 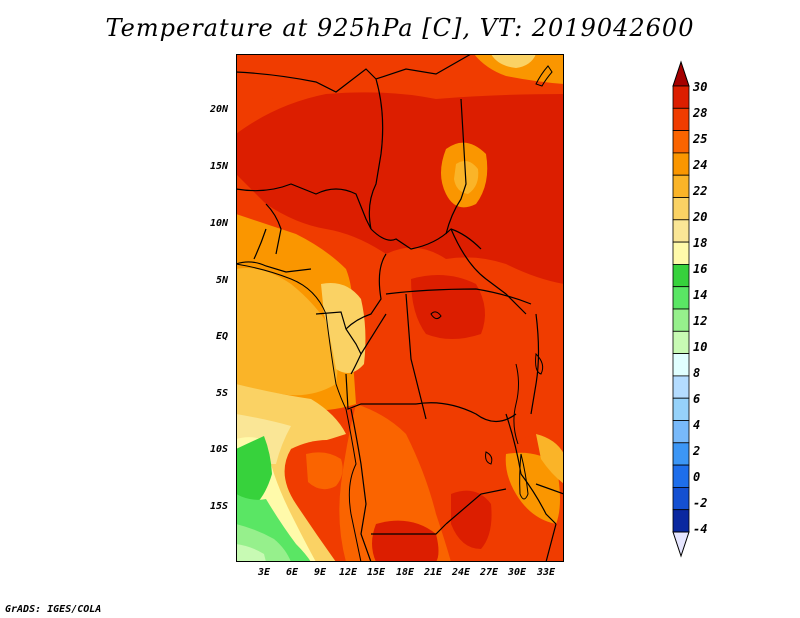 I want to click on color-bar-label: 12, so click(x=700, y=321).